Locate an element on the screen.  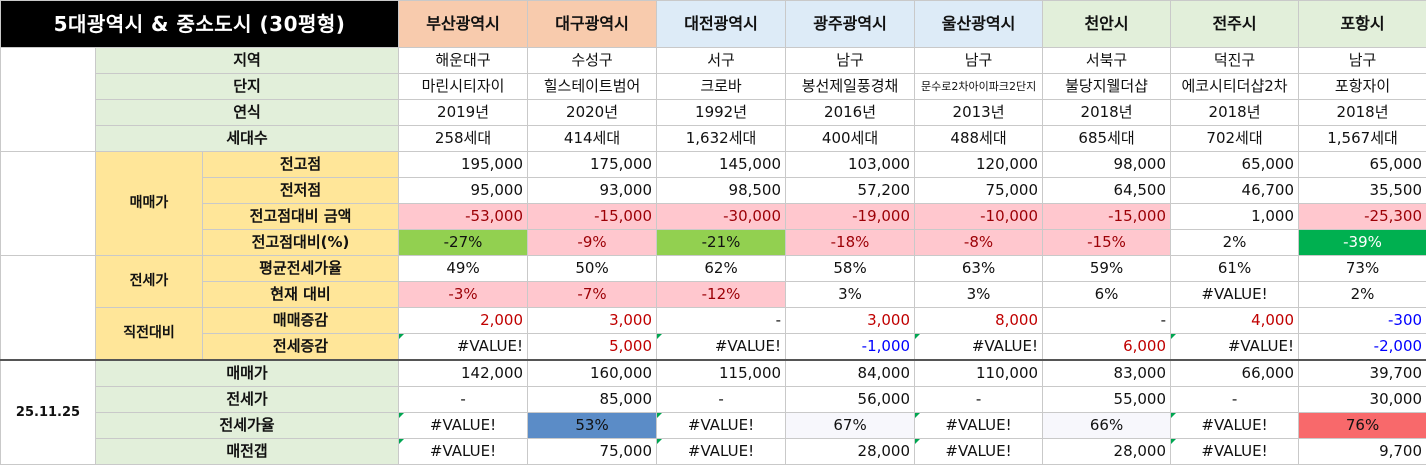
cell: 에코시티더샵2차 is located at coordinates (1235, 87).